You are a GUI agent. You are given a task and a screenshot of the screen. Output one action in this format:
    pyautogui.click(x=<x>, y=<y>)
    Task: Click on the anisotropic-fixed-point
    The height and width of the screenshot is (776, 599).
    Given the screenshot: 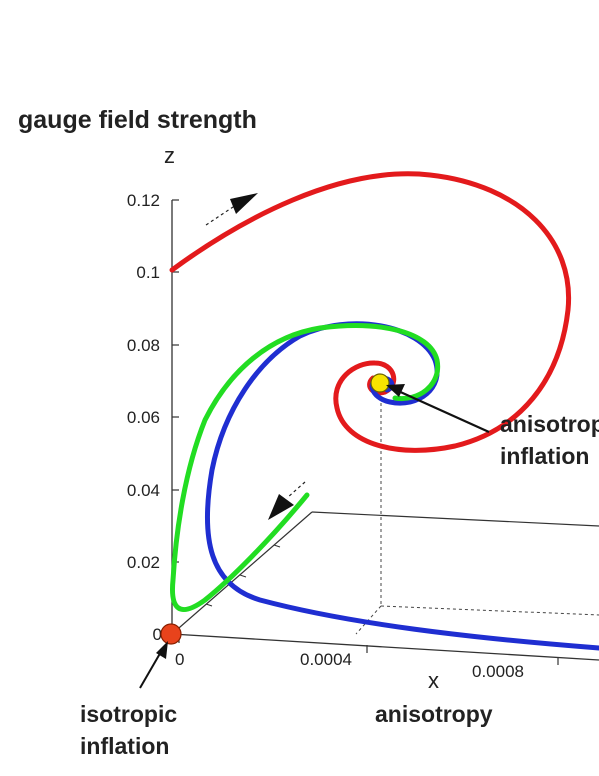 What is the action you would take?
    pyautogui.click(x=380, y=383)
    